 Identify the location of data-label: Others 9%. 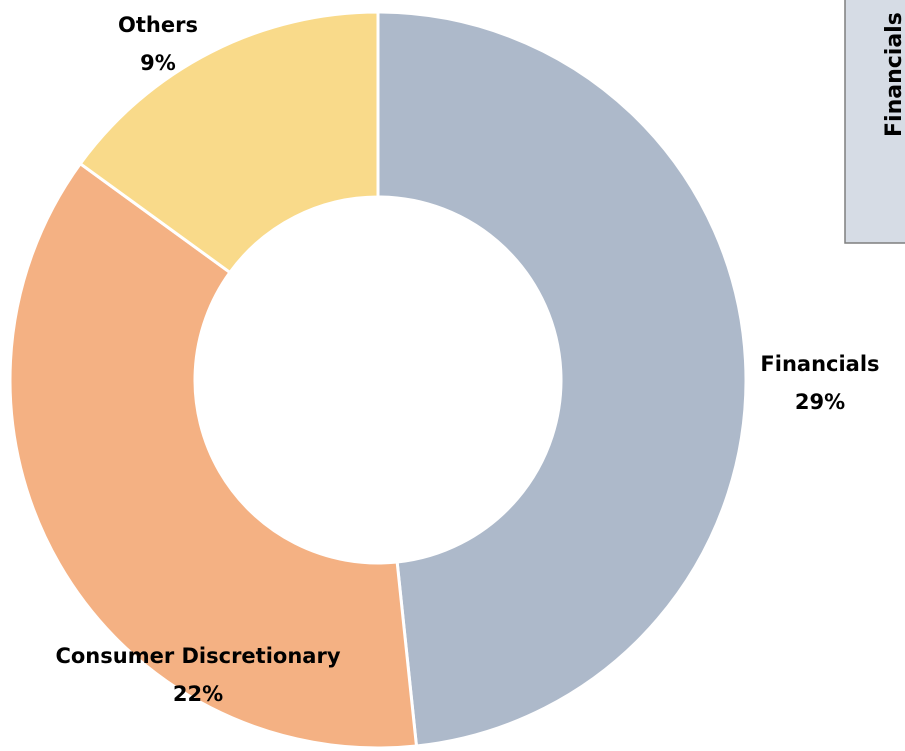
(158, 44).